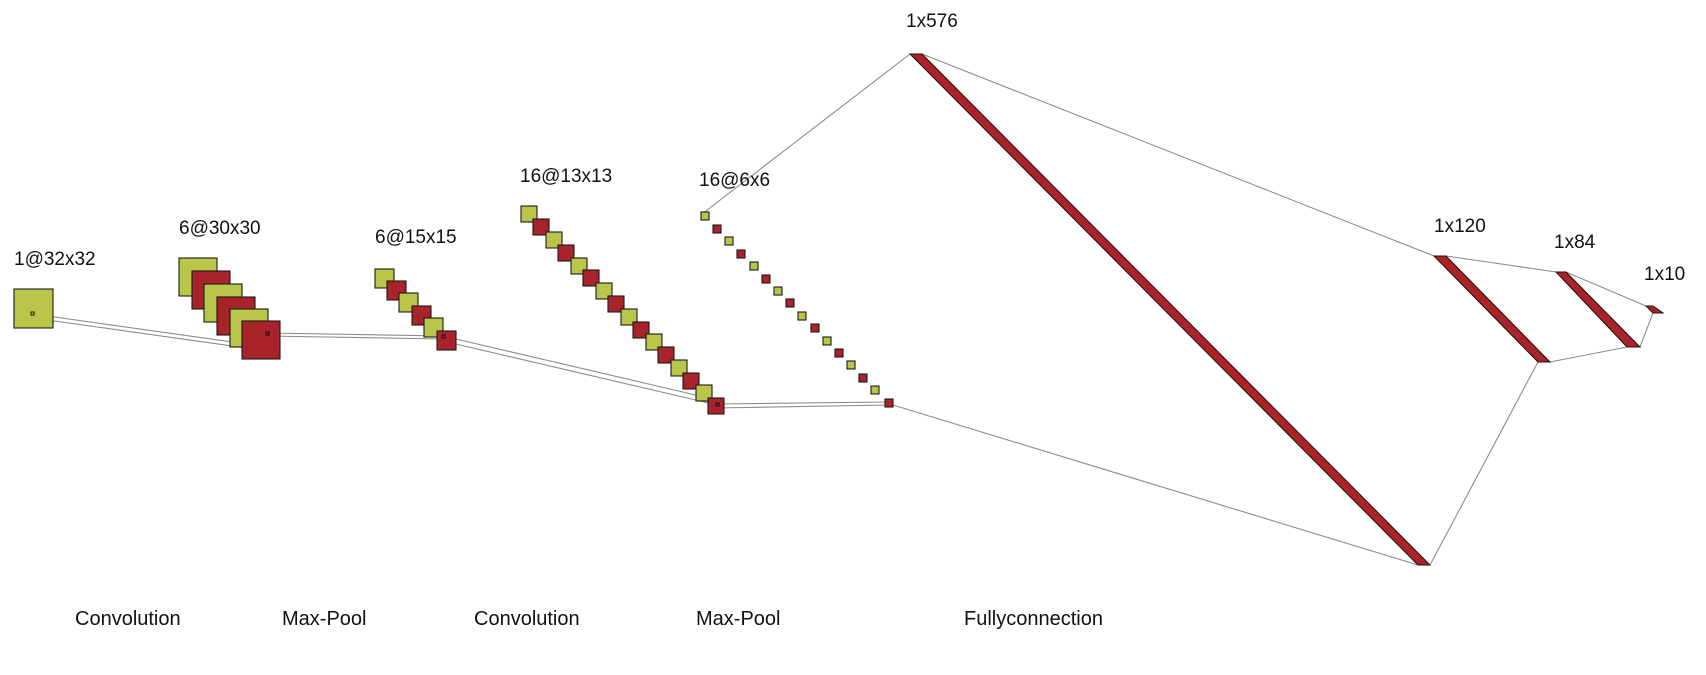  Describe the element at coordinates (128, 619) in the screenshot. I see `operation-label-conv1: Convolution` at that location.